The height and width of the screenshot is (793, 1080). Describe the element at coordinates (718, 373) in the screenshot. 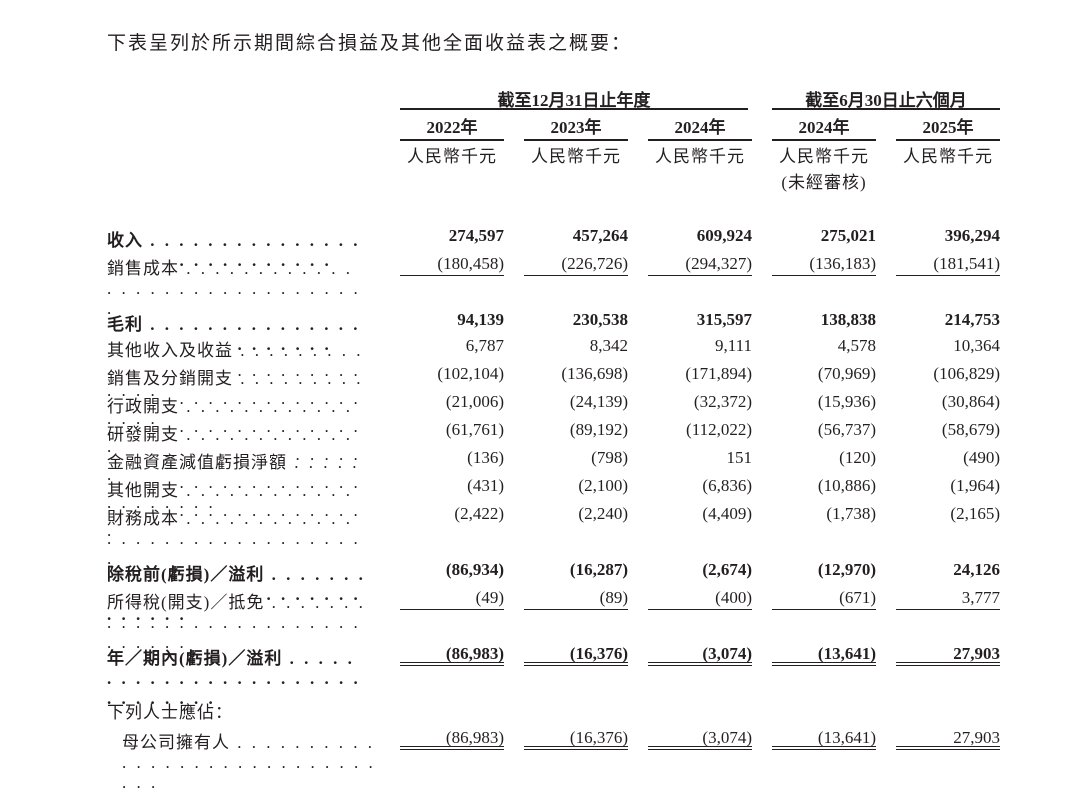

I see `row-value: (171,894)` at that location.